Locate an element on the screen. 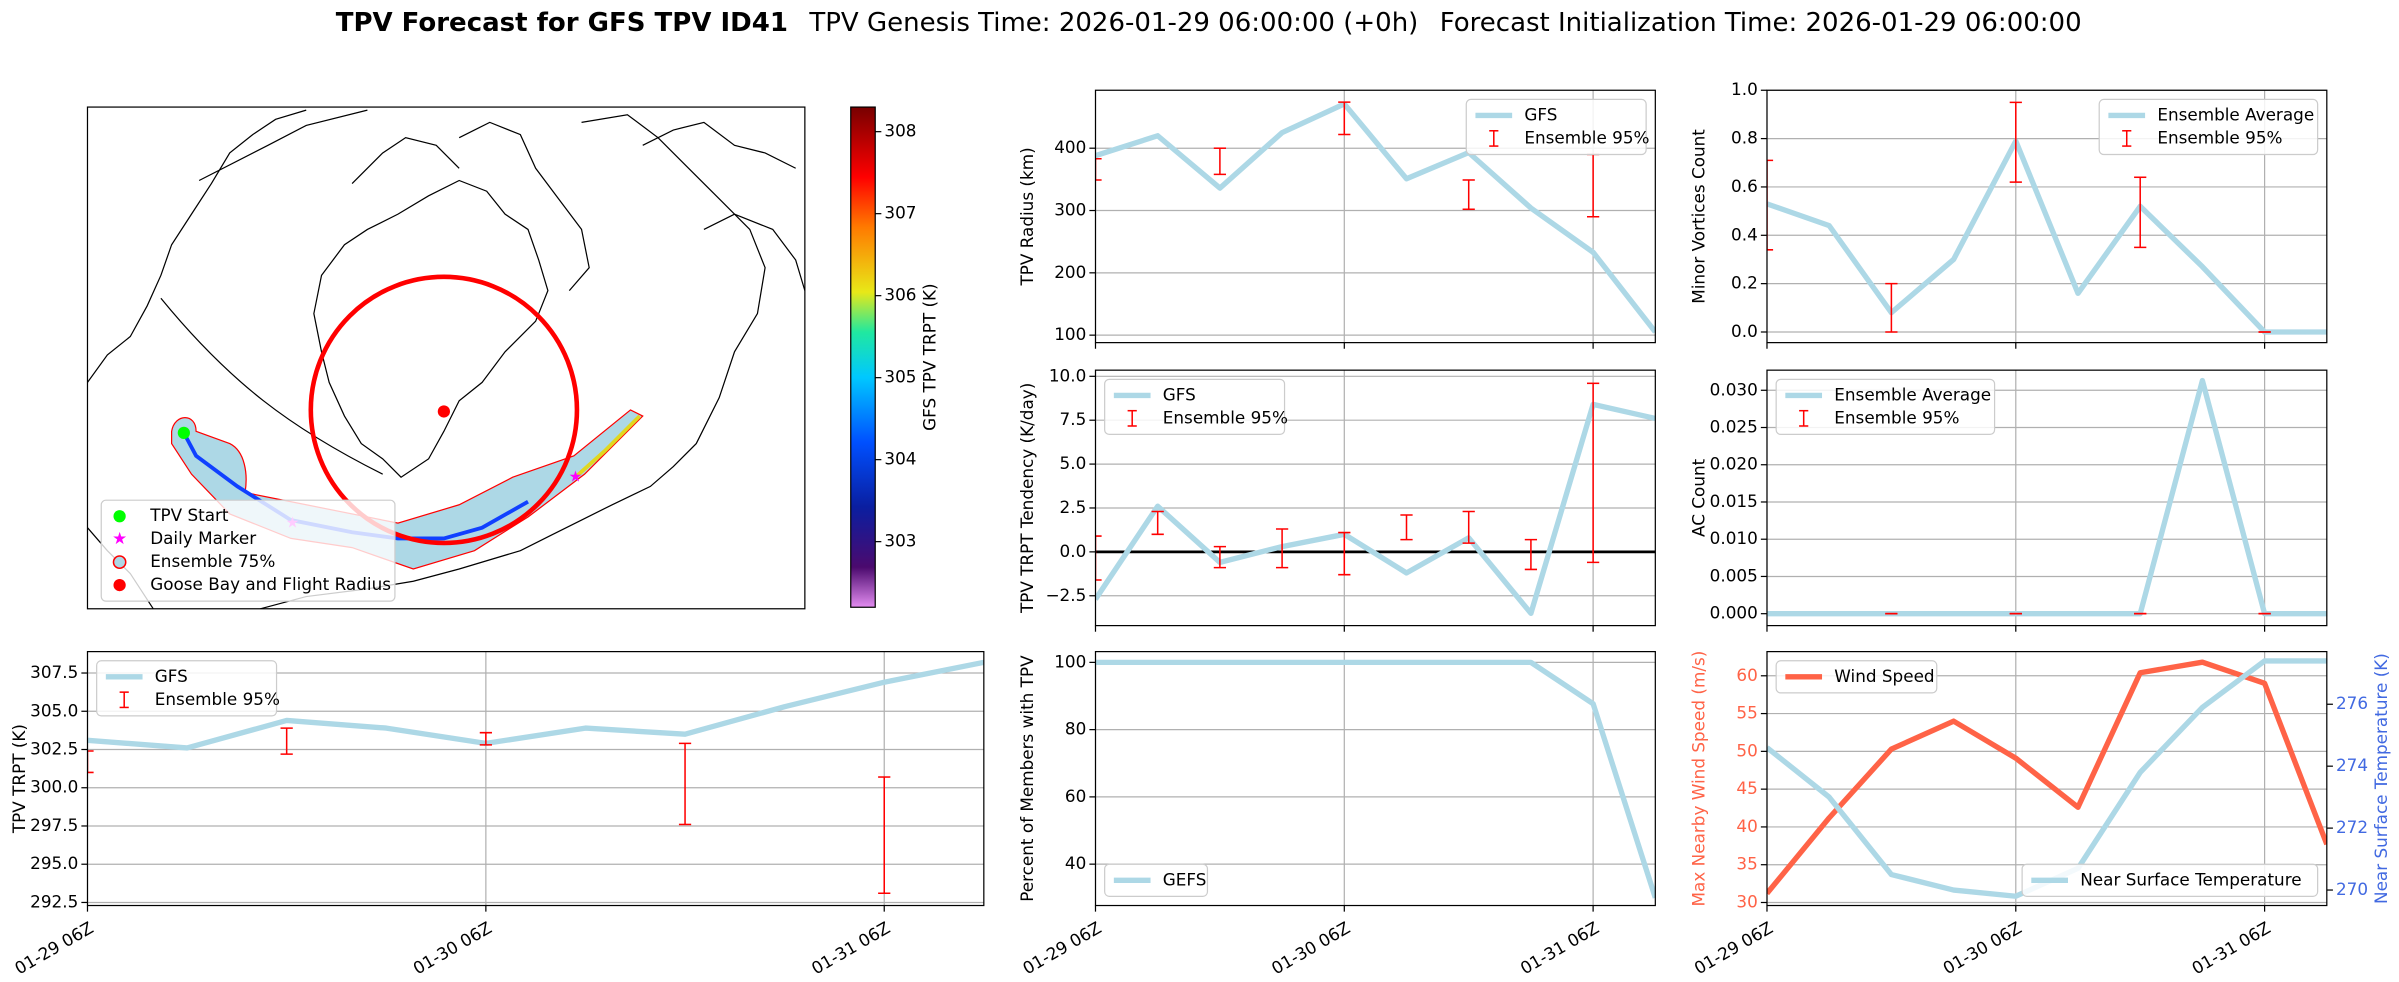  y-tick-label: 297.5 is located at coordinates (54, 825).